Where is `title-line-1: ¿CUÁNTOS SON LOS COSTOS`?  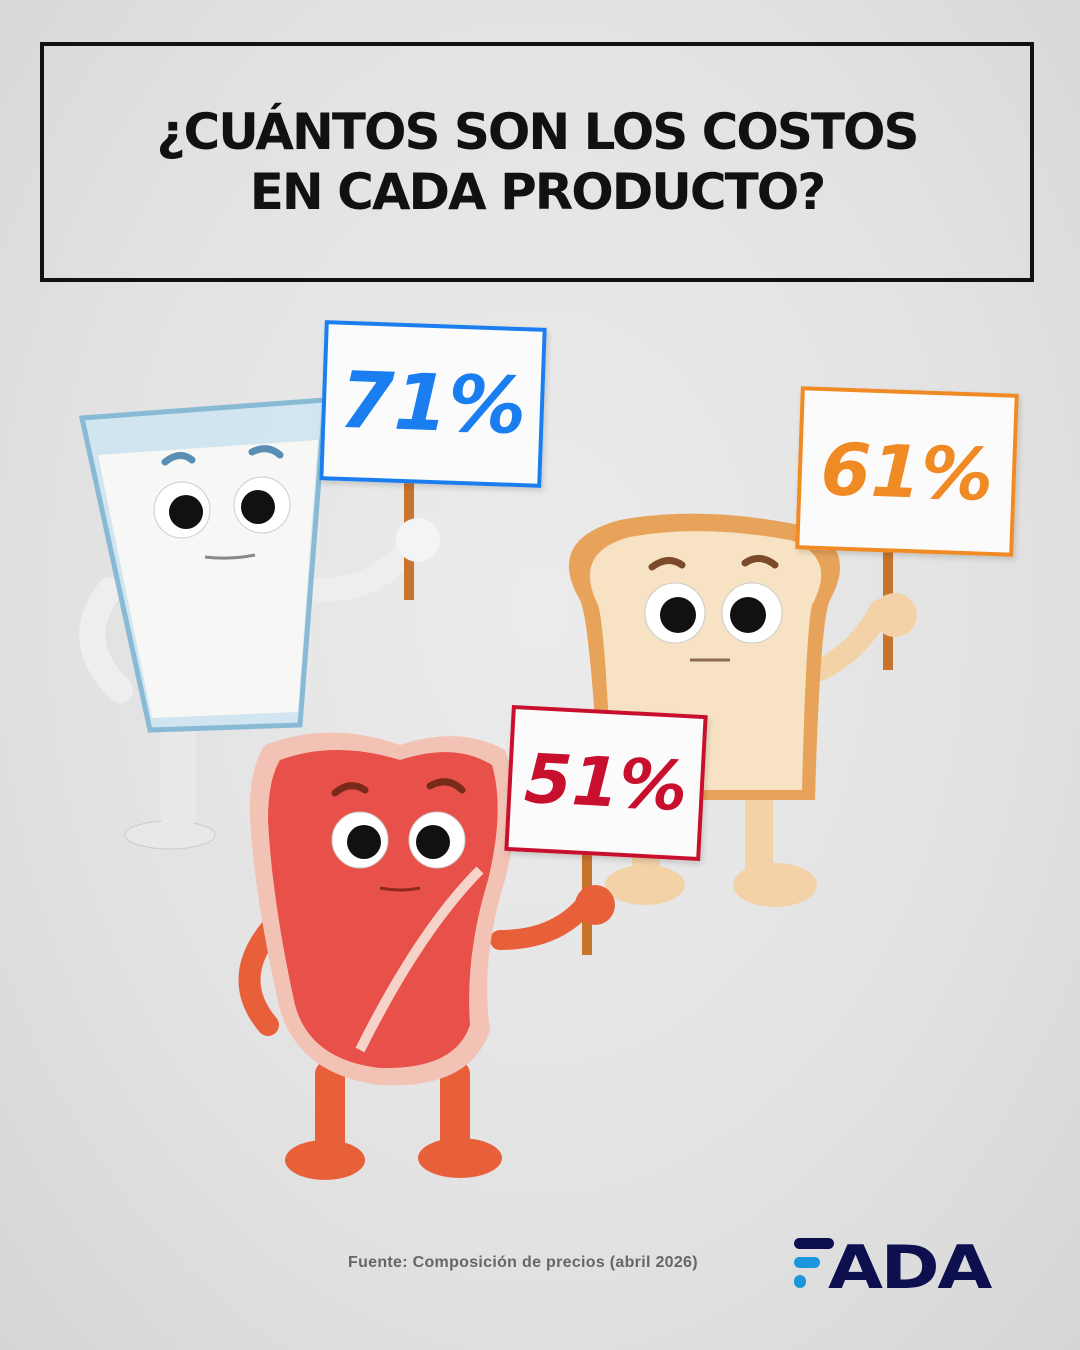
title-line-1: ¿CUÁNTOS SON LOS COSTOS is located at coordinates (538, 132).